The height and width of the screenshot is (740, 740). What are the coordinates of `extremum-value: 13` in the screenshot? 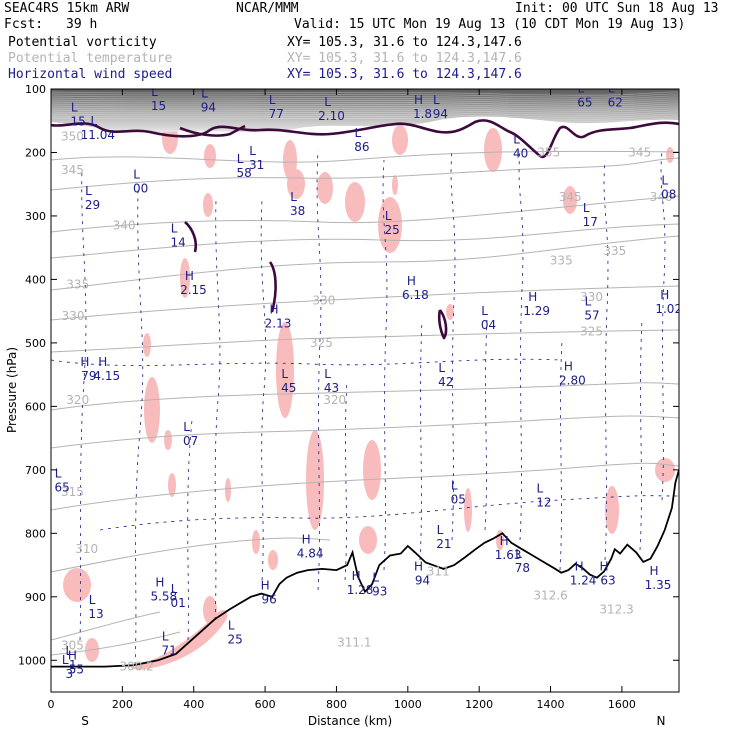 It's located at (95, 614).